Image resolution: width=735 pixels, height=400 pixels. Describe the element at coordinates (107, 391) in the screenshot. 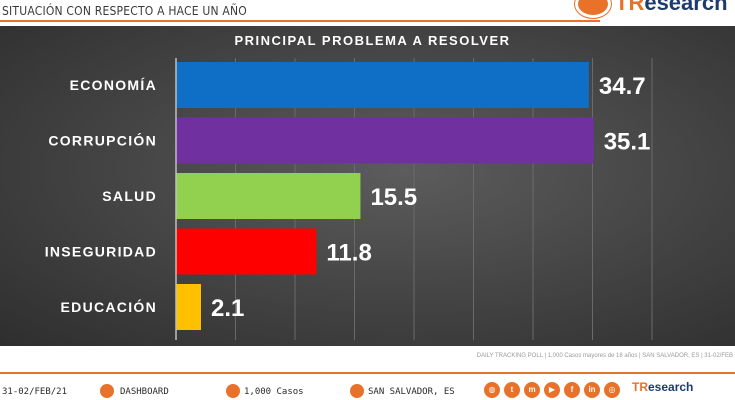

I see `dashboard-icon` at that location.